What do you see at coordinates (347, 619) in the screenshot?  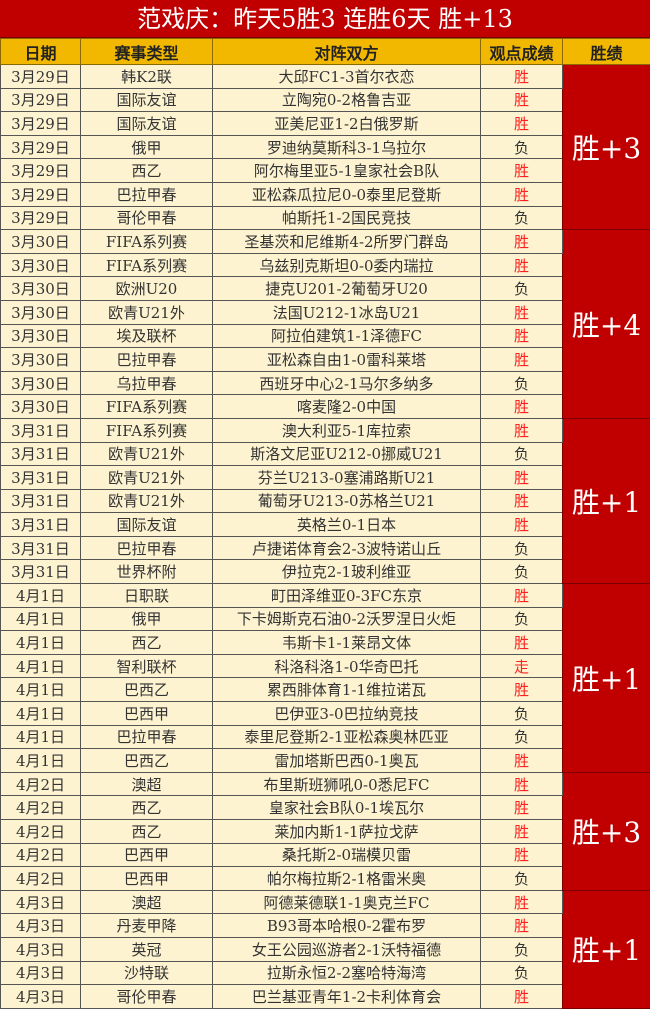 I see `match-cell: 下卡姆斯克石油0-2沃罗涅日火炬` at bounding box center [347, 619].